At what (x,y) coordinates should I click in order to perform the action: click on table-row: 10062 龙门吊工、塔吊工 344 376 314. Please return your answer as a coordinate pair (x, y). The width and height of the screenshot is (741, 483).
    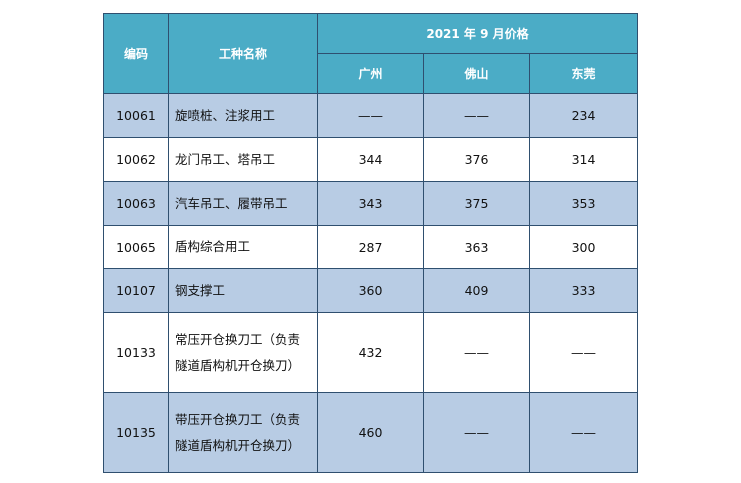
    Looking at the image, I should click on (371, 159).